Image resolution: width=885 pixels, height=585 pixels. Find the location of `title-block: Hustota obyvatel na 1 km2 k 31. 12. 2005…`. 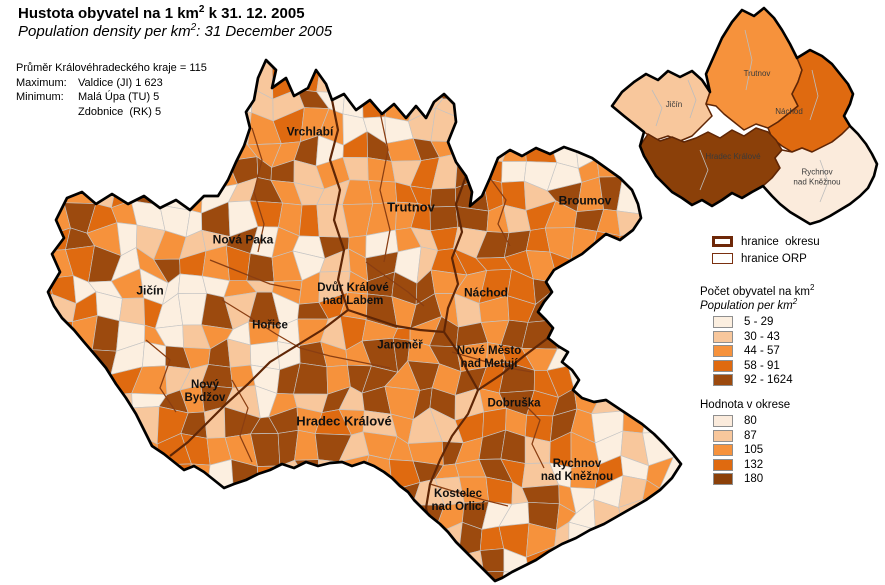

title-block: Hustota obyvatel na 1 km2 k 31. 12. 2005… is located at coordinates (175, 23).